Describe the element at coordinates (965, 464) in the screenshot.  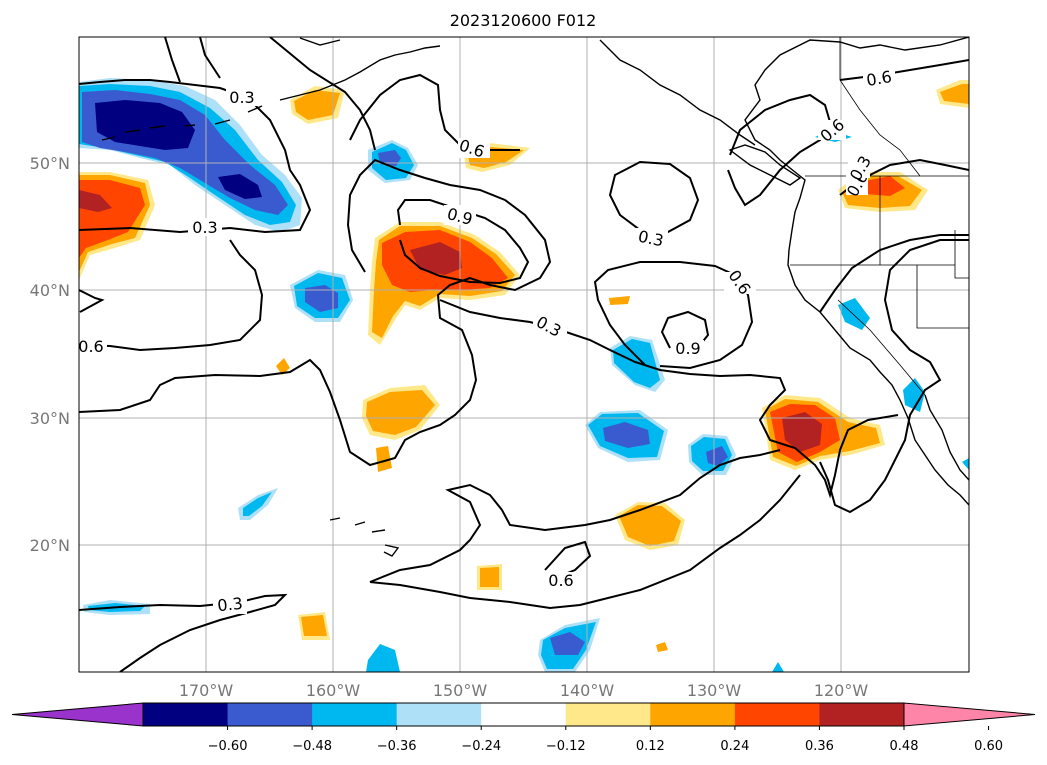
I see `neg-region-edge` at that location.